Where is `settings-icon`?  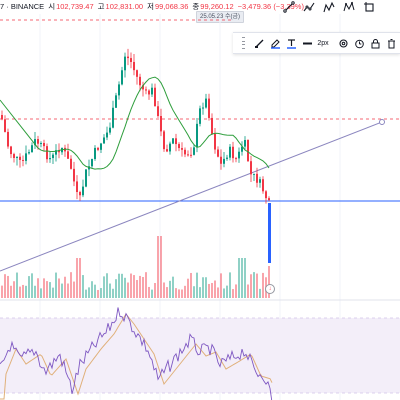 settings-icon is located at coordinates (343, 43).